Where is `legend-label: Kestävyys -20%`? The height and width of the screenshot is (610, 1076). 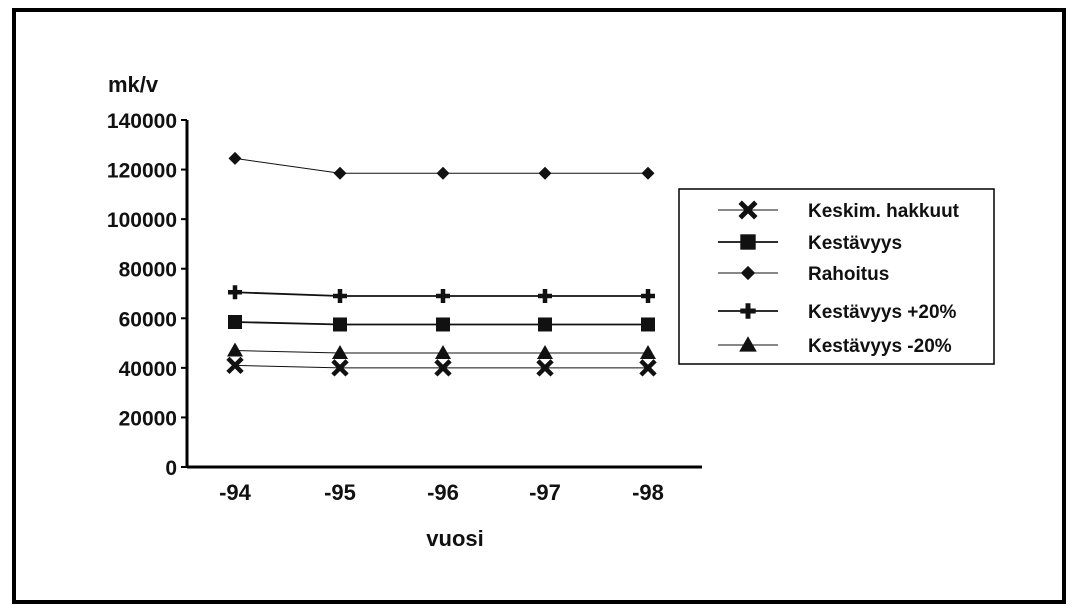
legend-label: Kestävyys -20% is located at coordinates (880, 346).